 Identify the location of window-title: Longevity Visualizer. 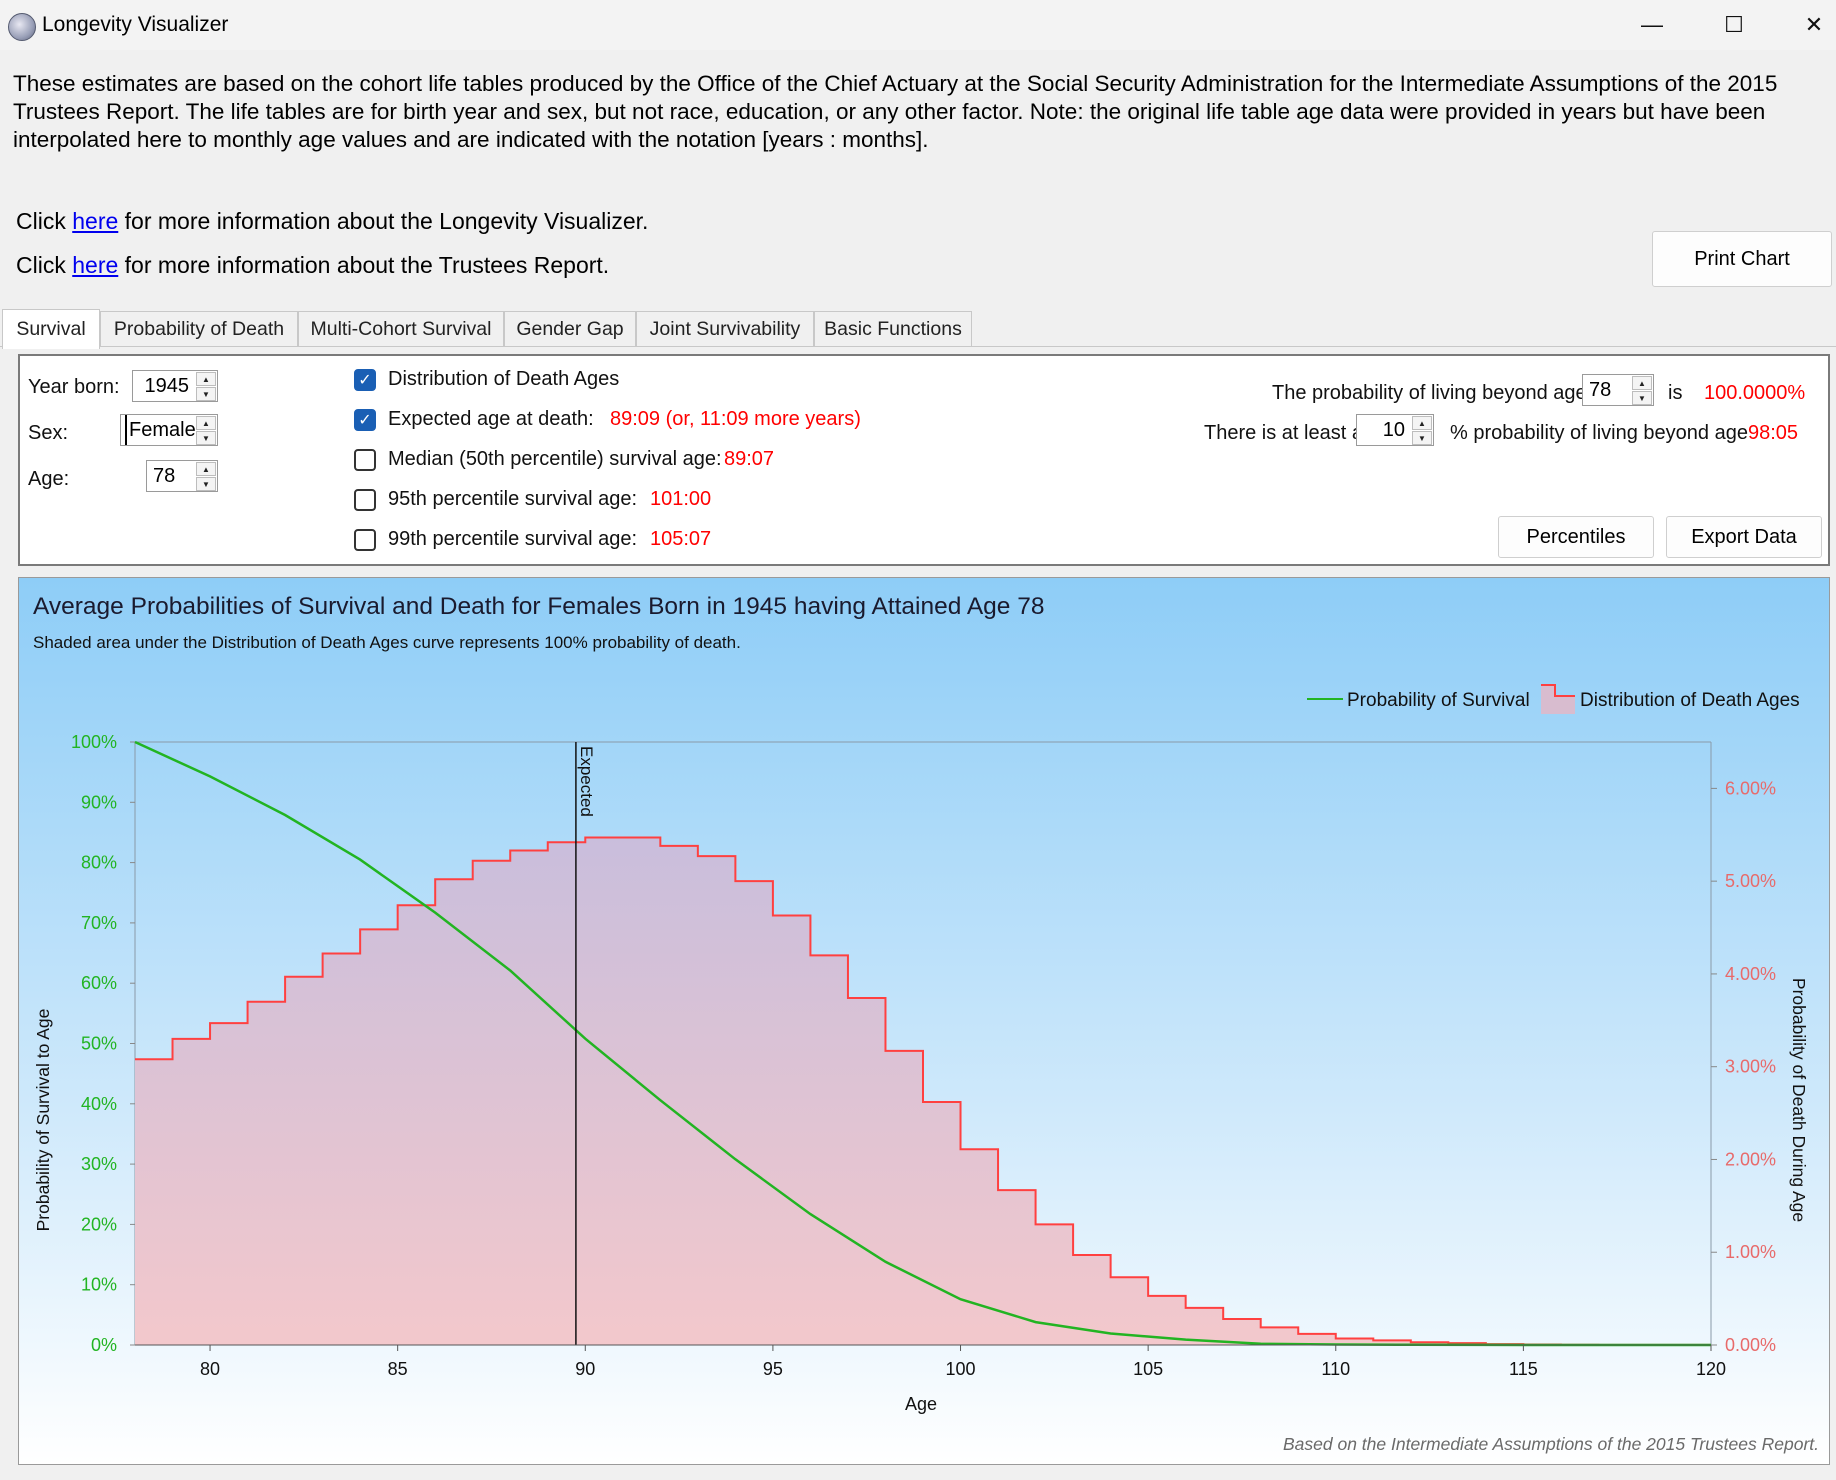
(135, 24).